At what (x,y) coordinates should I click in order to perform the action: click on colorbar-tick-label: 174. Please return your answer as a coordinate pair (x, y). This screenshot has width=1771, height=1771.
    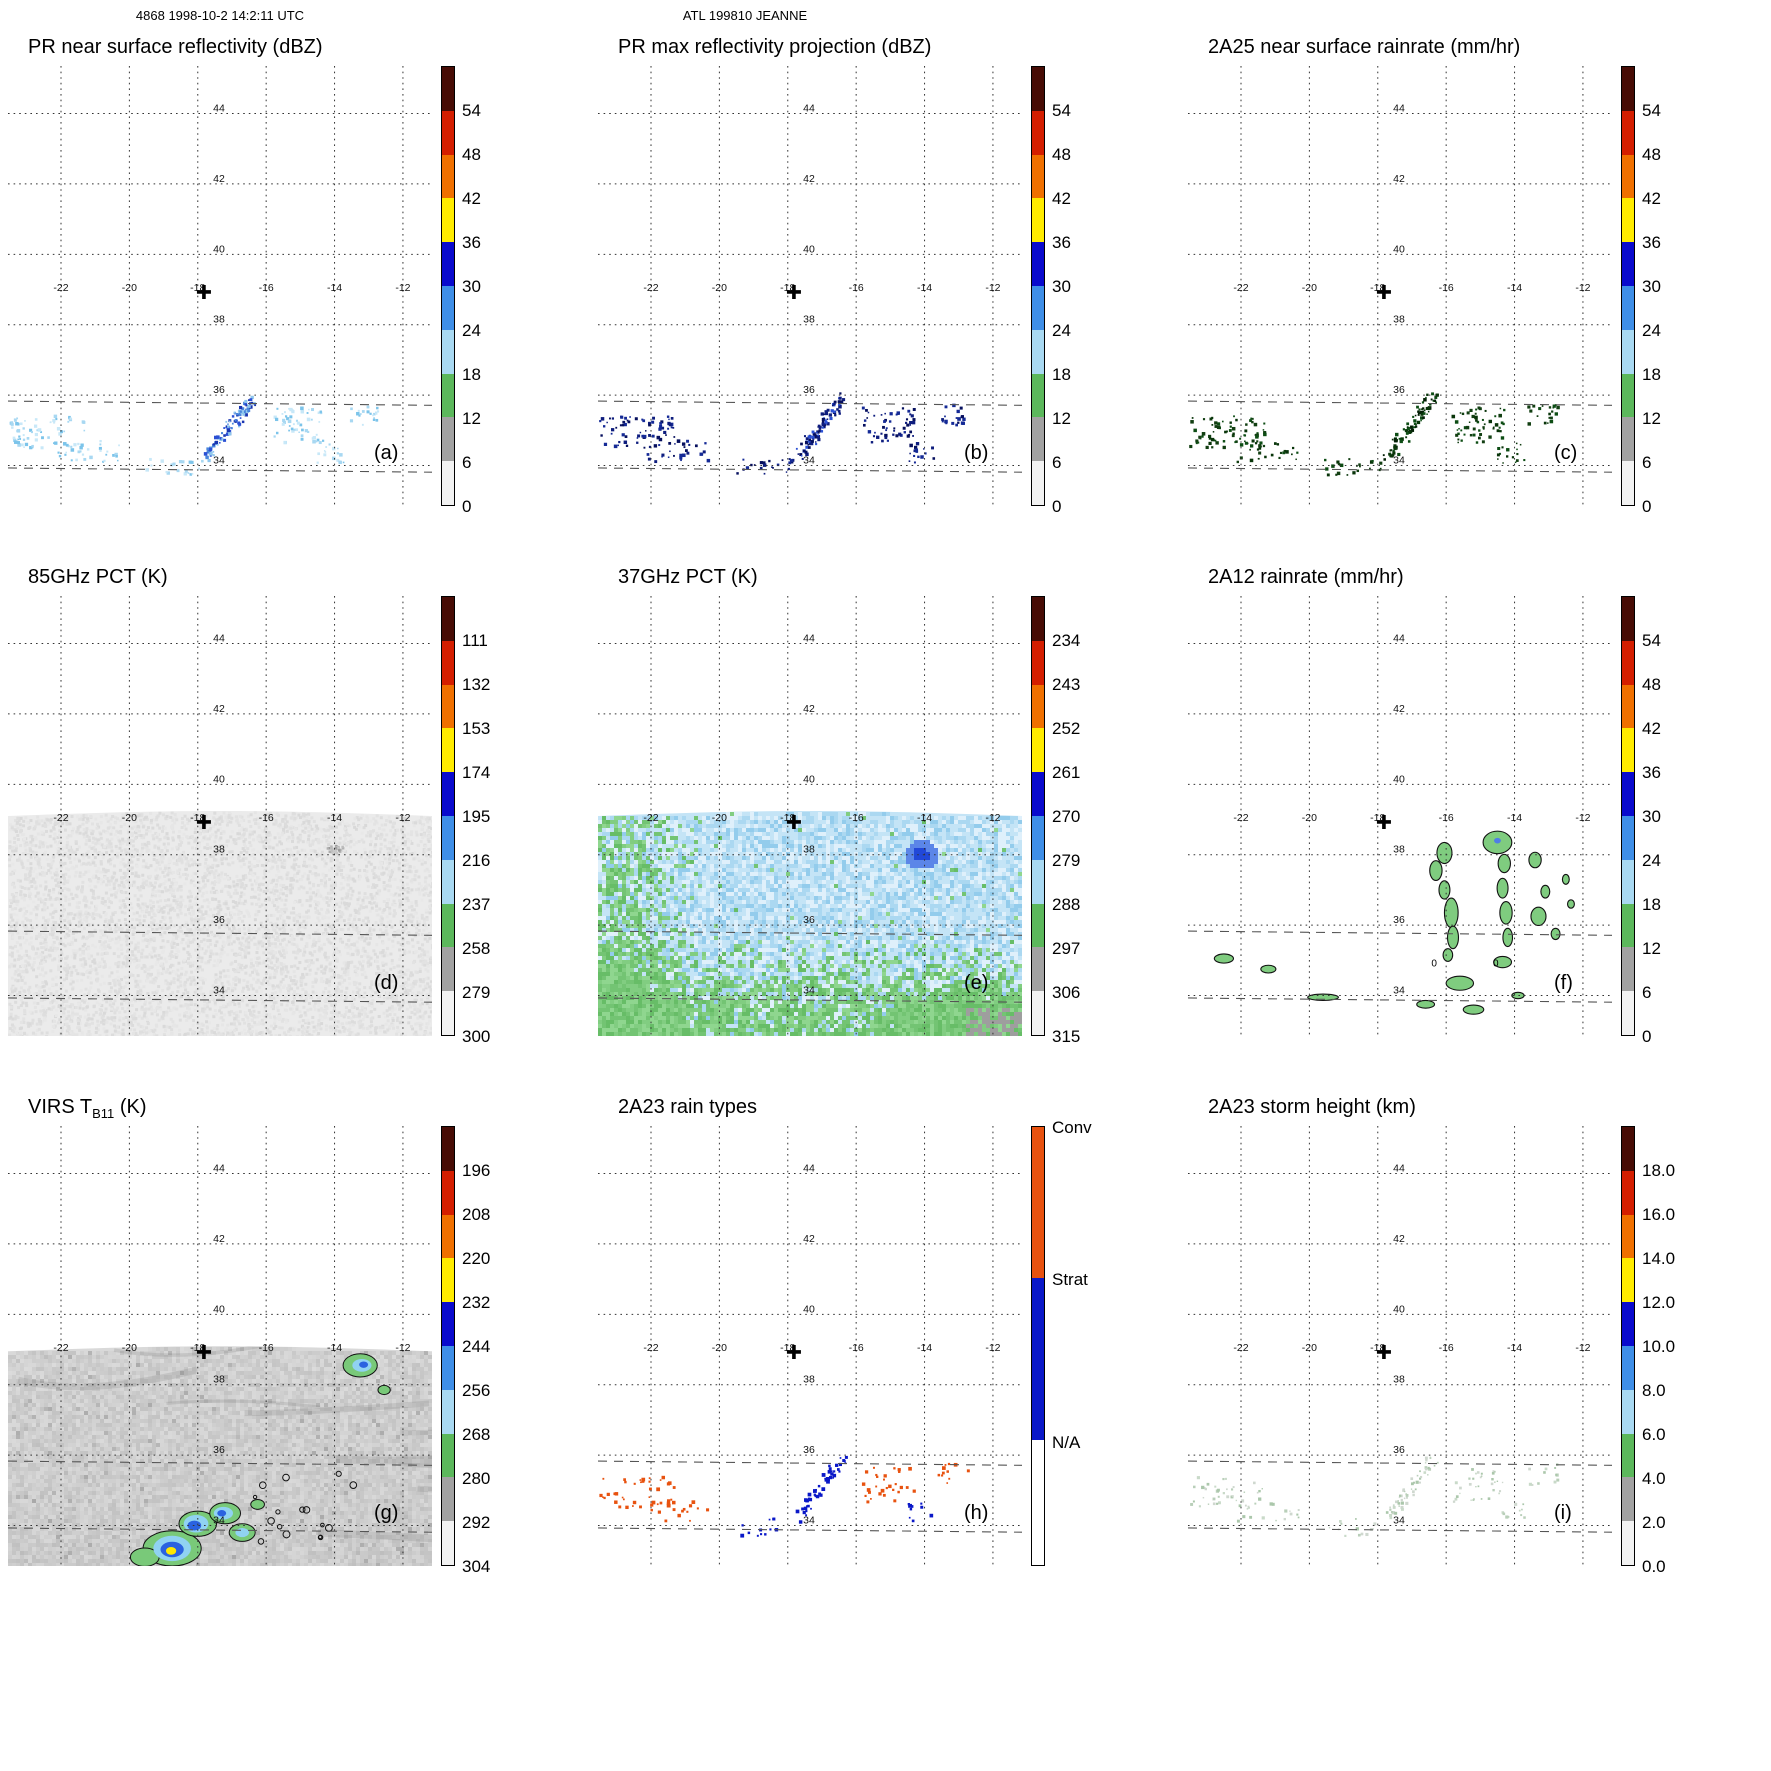
    Looking at the image, I should click on (476, 772).